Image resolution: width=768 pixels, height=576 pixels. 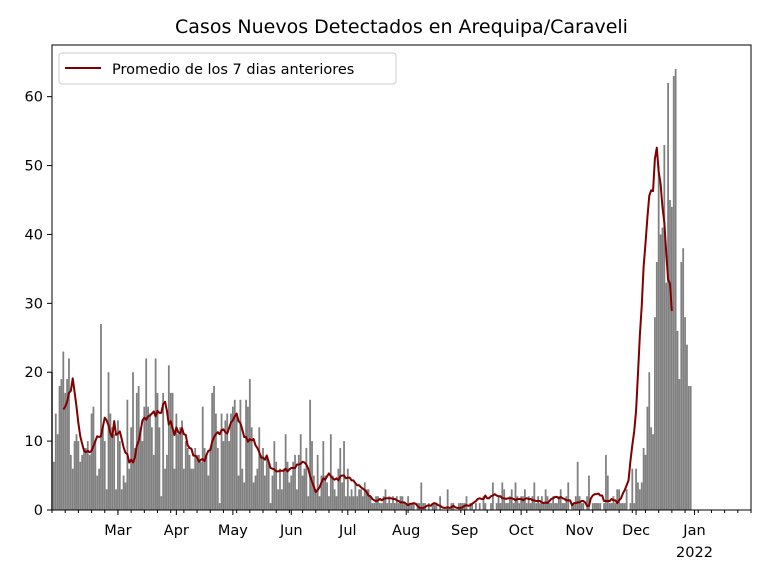 What do you see at coordinates (34, 98) in the screenshot?
I see `y-tick-label: 60` at bounding box center [34, 98].